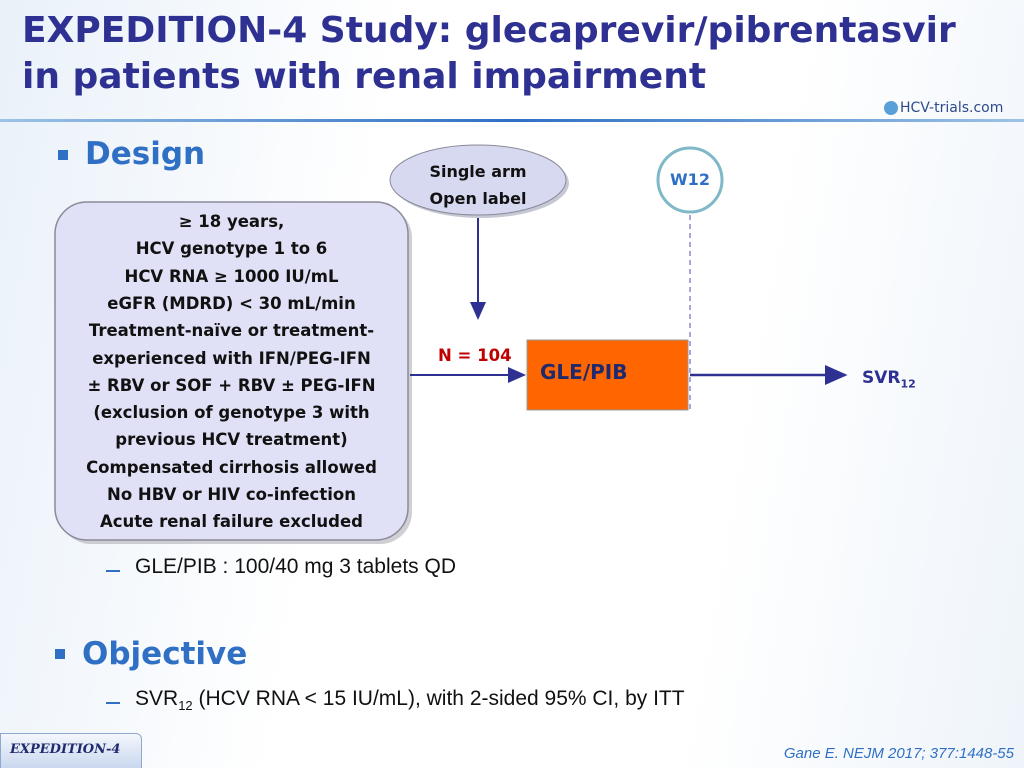  I want to click on criteria-line: Compensated cirrhosis allowed, so click(231, 467).